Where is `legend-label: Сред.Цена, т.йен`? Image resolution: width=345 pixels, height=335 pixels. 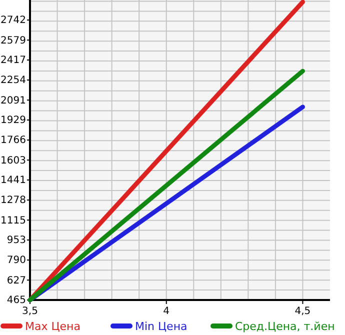
legend-label: Сред.Цена, т.йен is located at coordinates (285, 326).